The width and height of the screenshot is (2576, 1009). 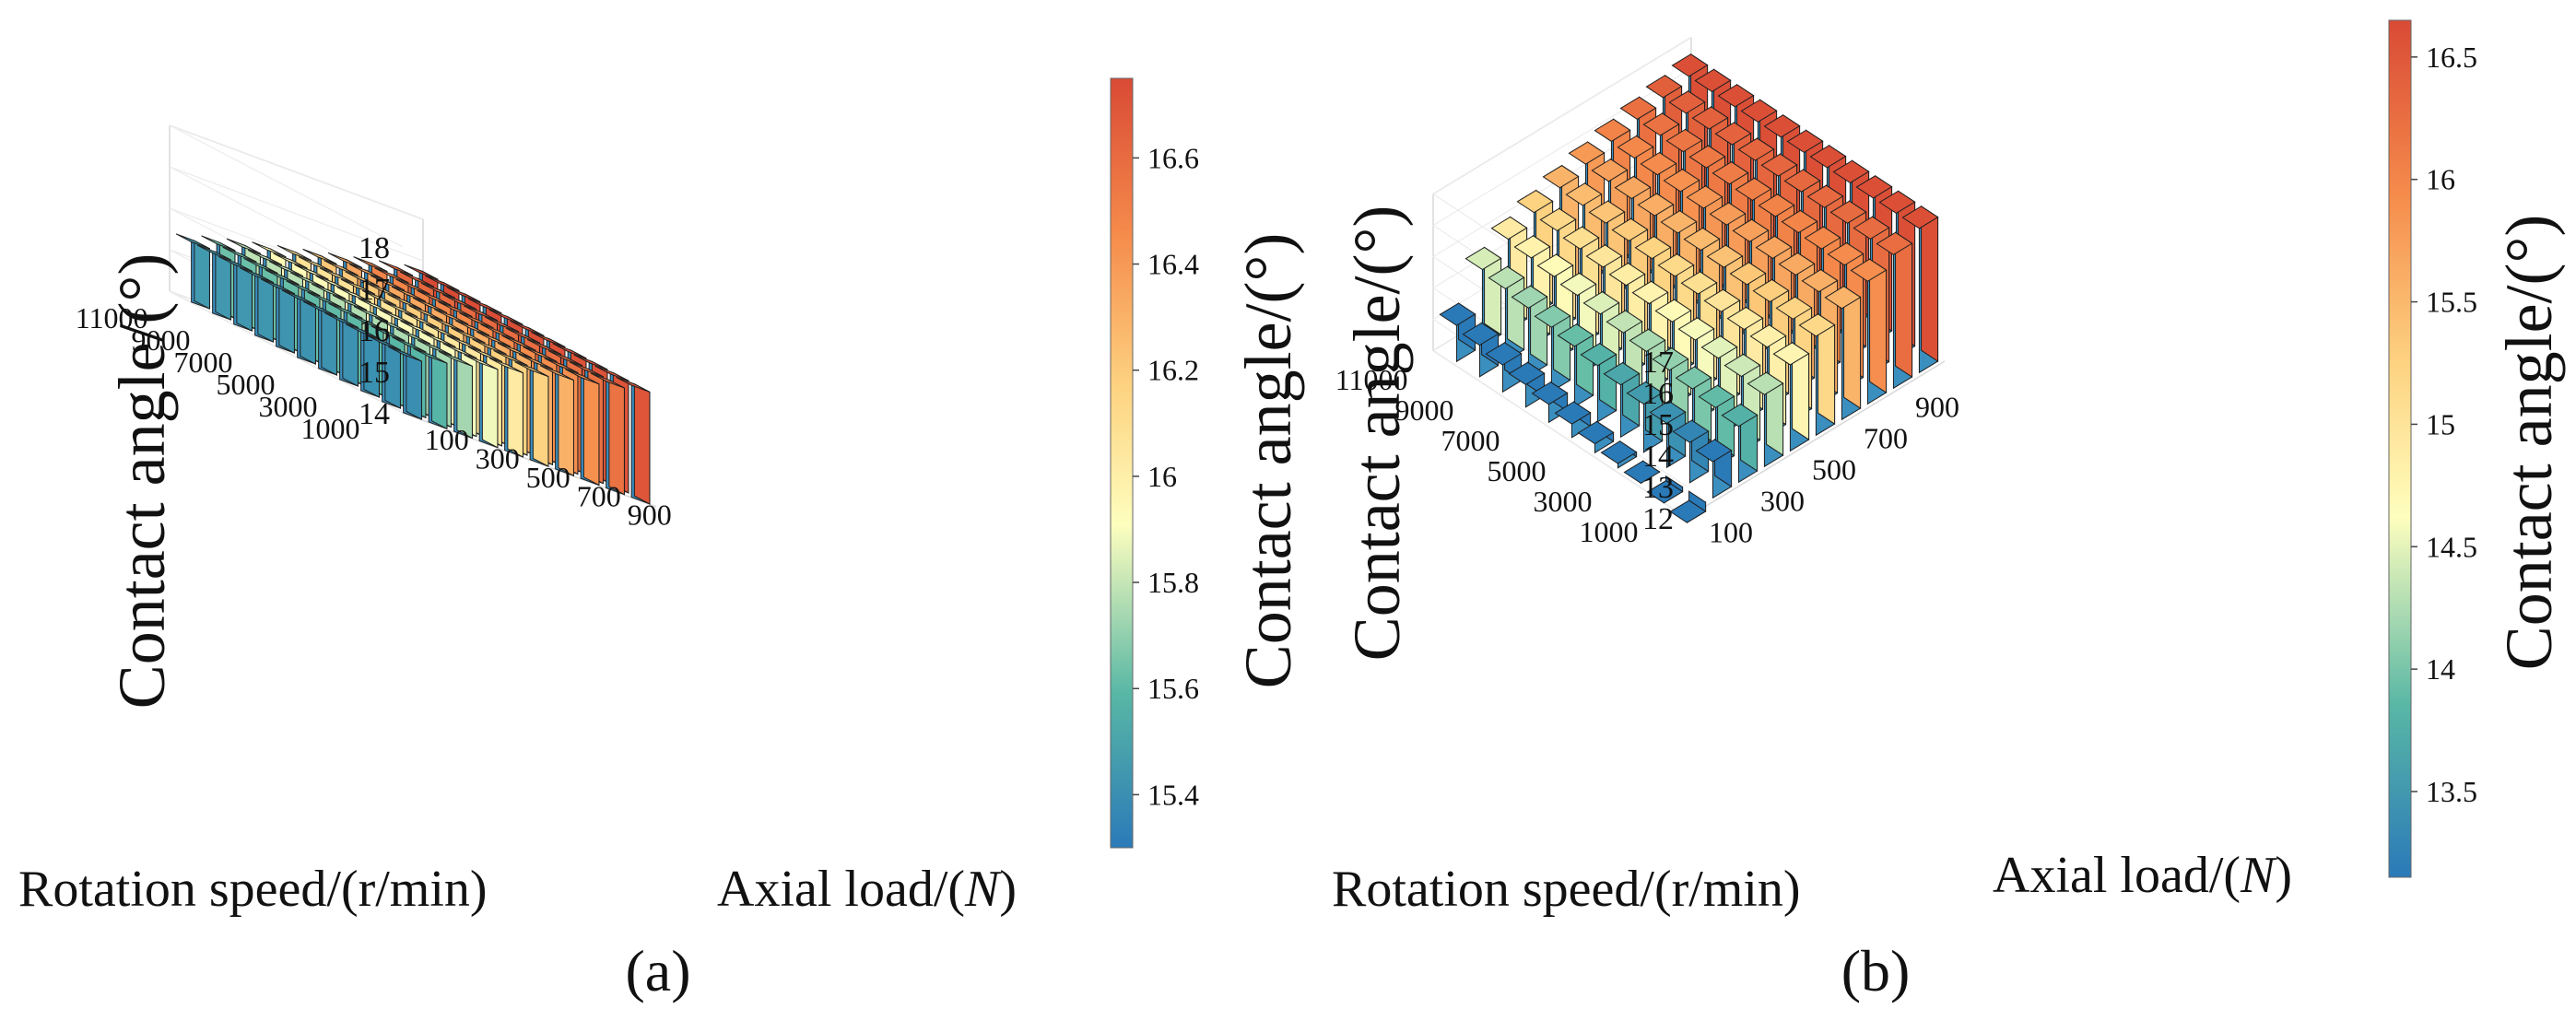 What do you see at coordinates (374, 414) in the screenshot?
I see `a-z-tick: 14` at bounding box center [374, 414].